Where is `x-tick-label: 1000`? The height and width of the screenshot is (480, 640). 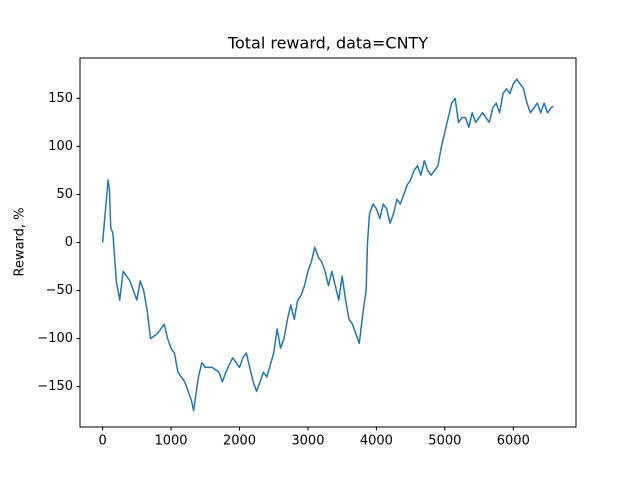 x-tick-label: 1000 is located at coordinates (170, 441).